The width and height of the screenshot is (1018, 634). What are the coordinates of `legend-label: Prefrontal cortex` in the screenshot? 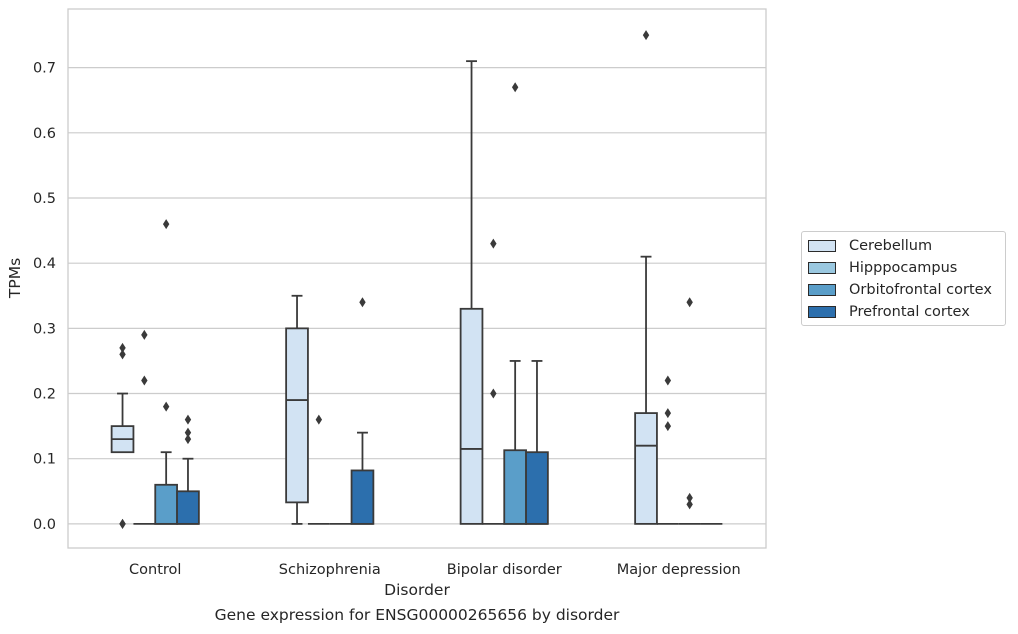 It's located at (909, 312).